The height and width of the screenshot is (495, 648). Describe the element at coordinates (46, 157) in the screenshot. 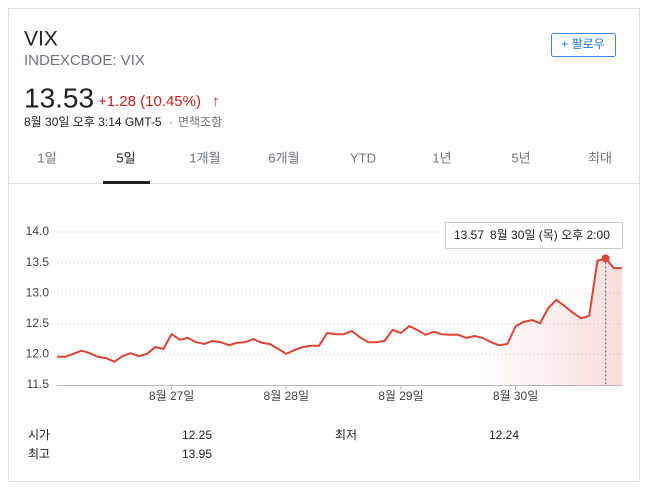

I see `tab: 1일` at that location.